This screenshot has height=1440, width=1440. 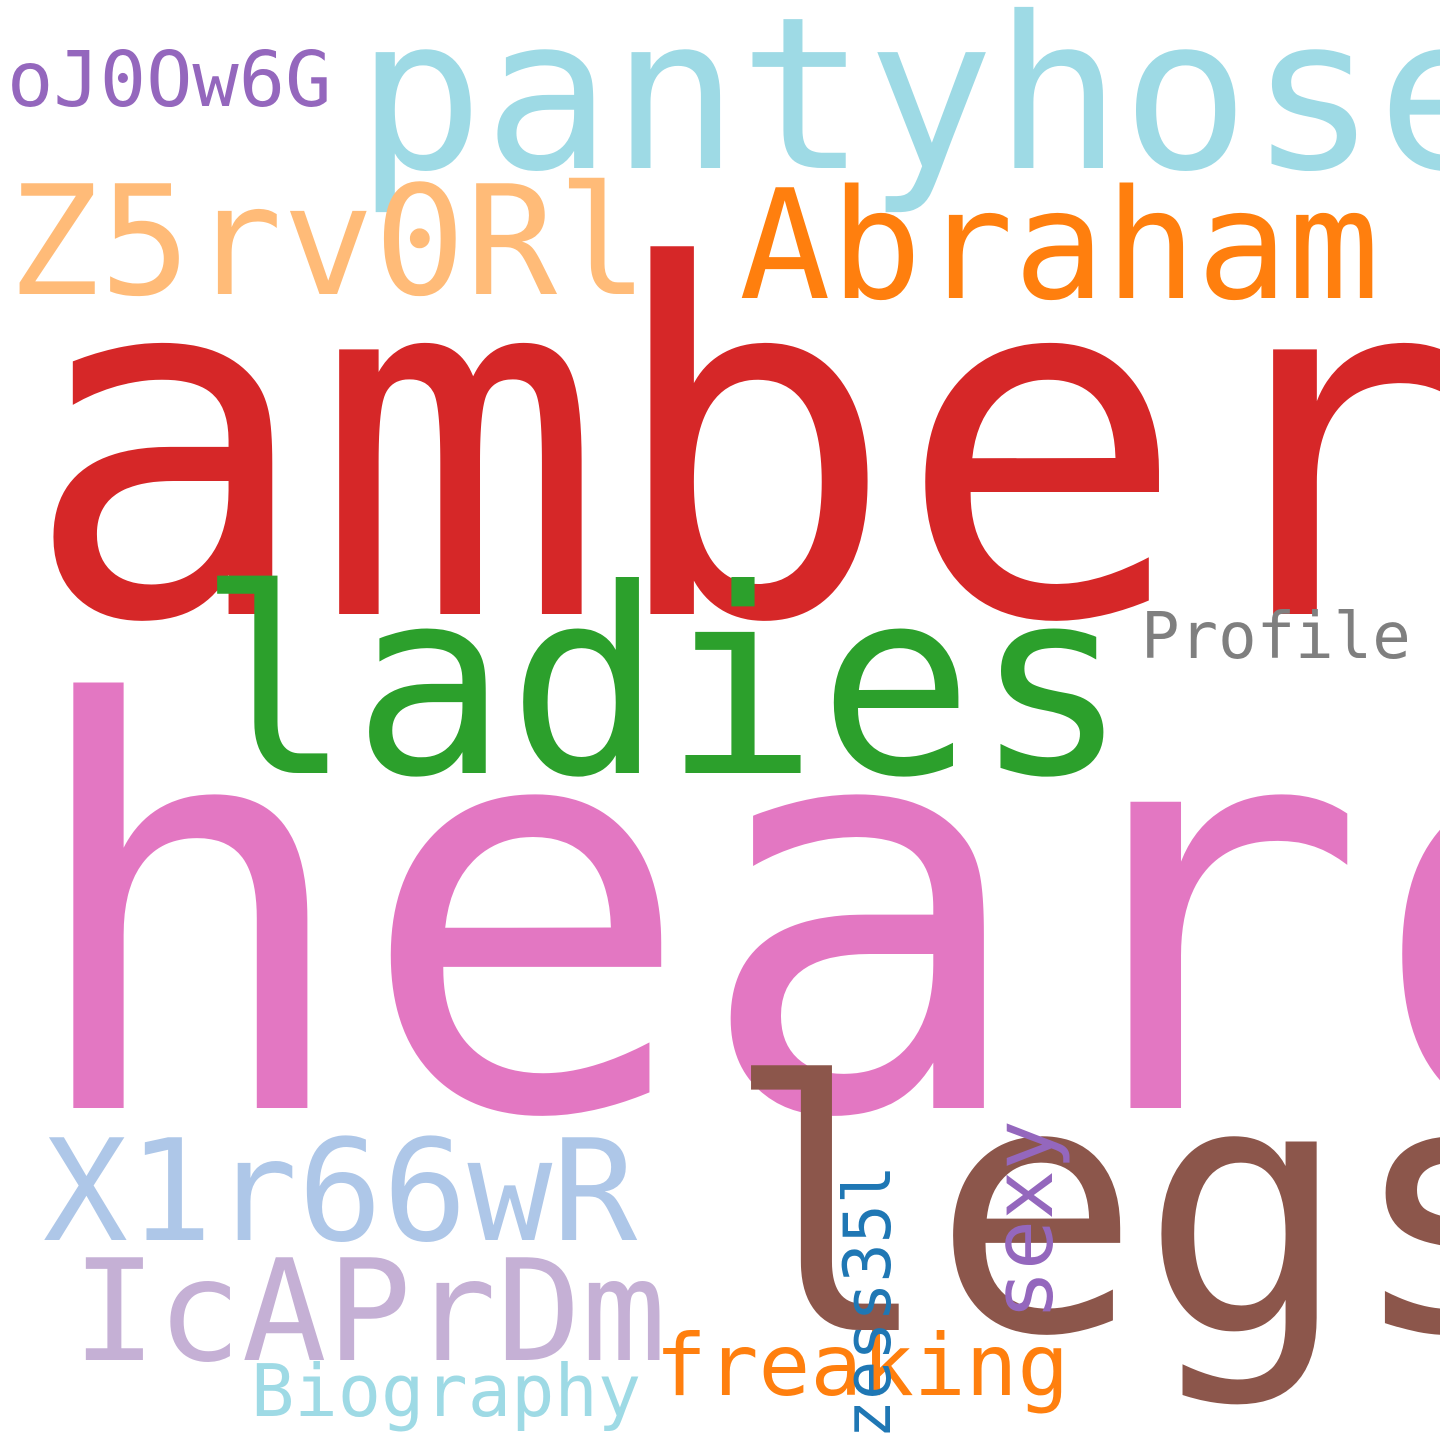 I want to click on word-profile: Profile, so click(x=1276, y=637).